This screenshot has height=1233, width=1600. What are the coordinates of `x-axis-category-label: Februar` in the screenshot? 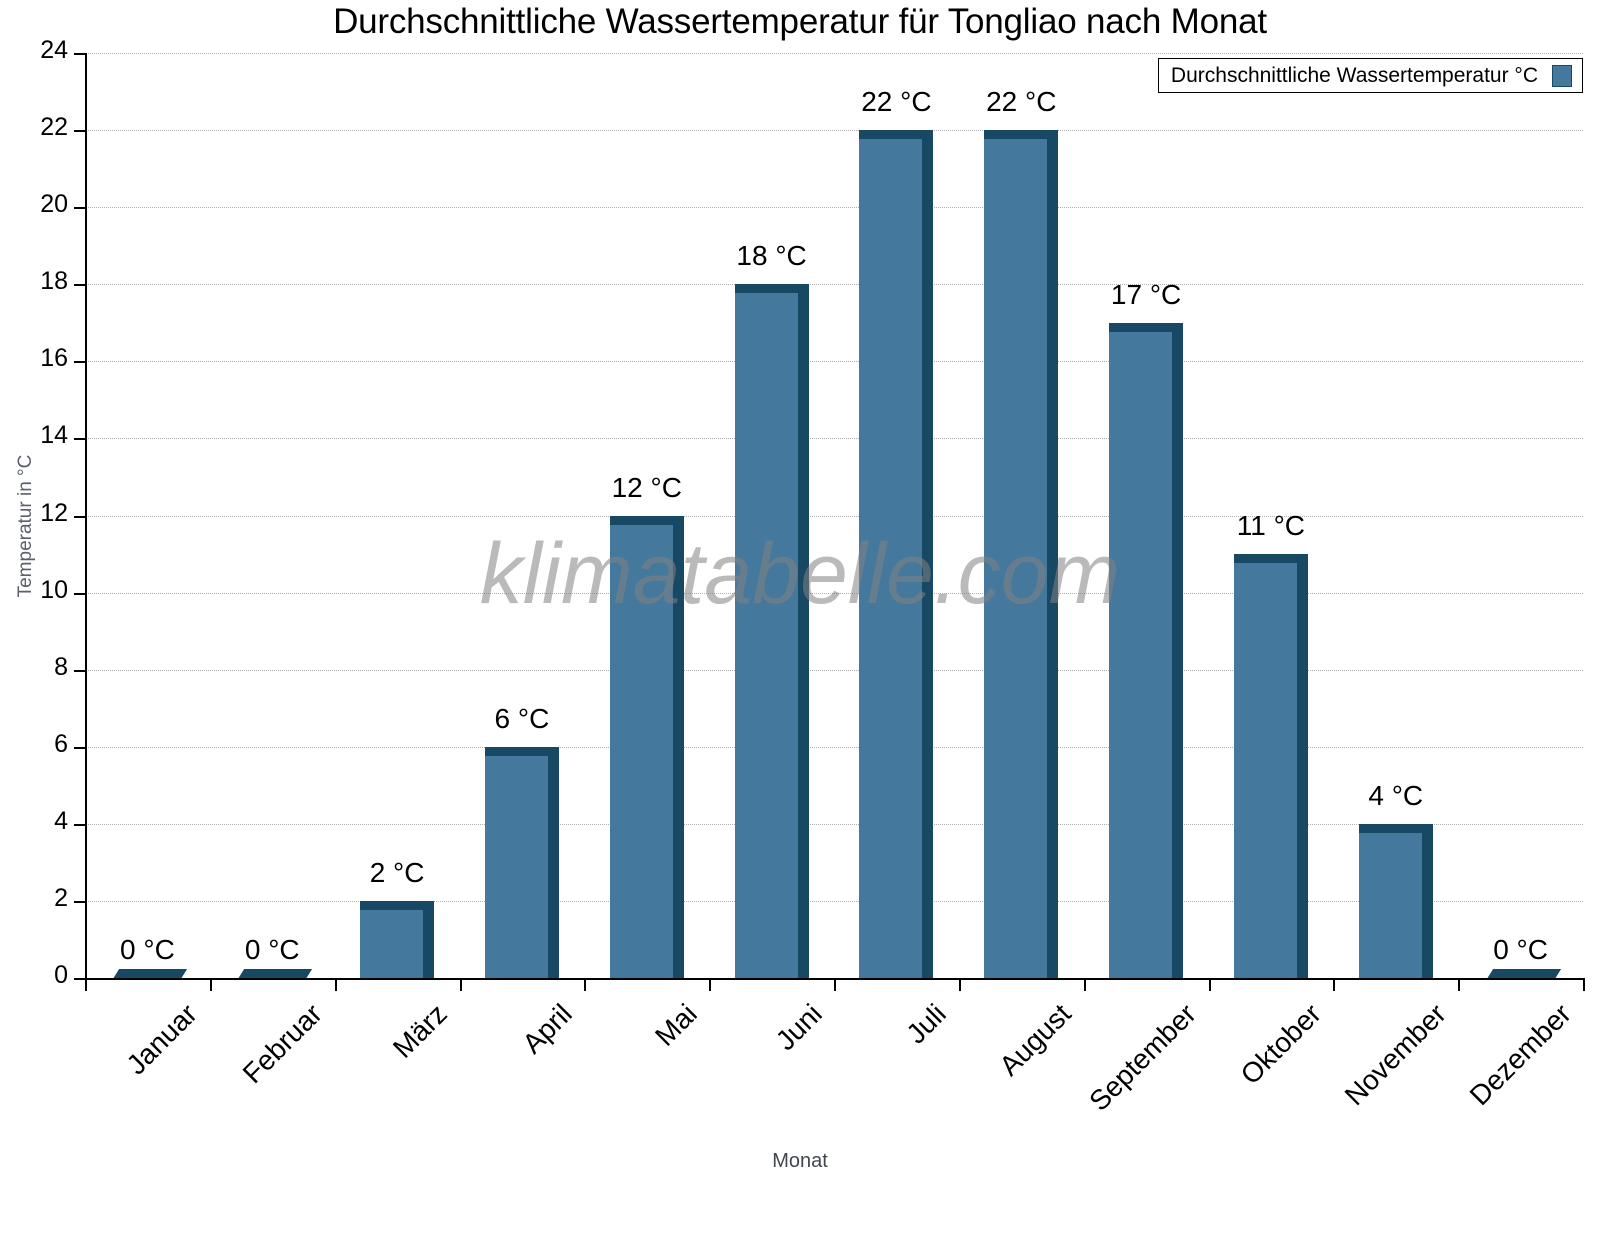 It's located at (282, 1044).